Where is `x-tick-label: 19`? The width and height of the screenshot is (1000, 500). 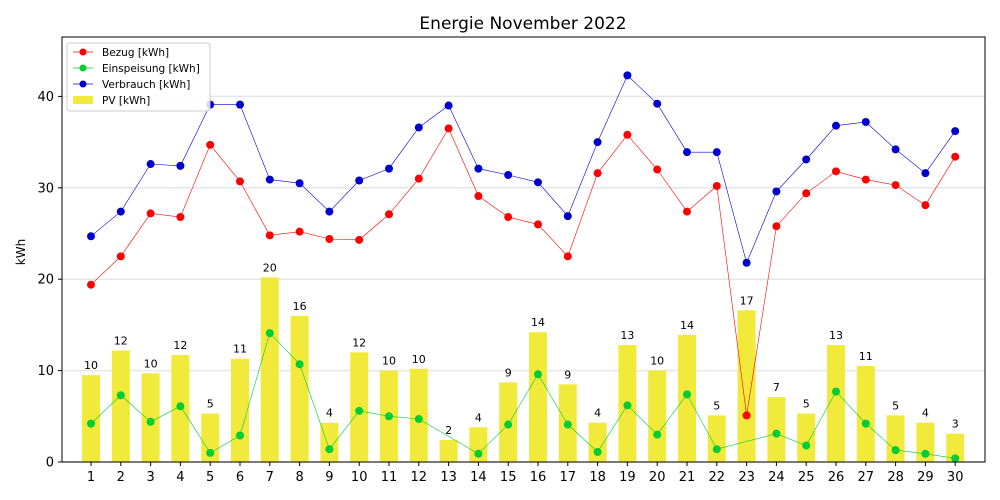
x-tick-label: 19 is located at coordinates (627, 477).